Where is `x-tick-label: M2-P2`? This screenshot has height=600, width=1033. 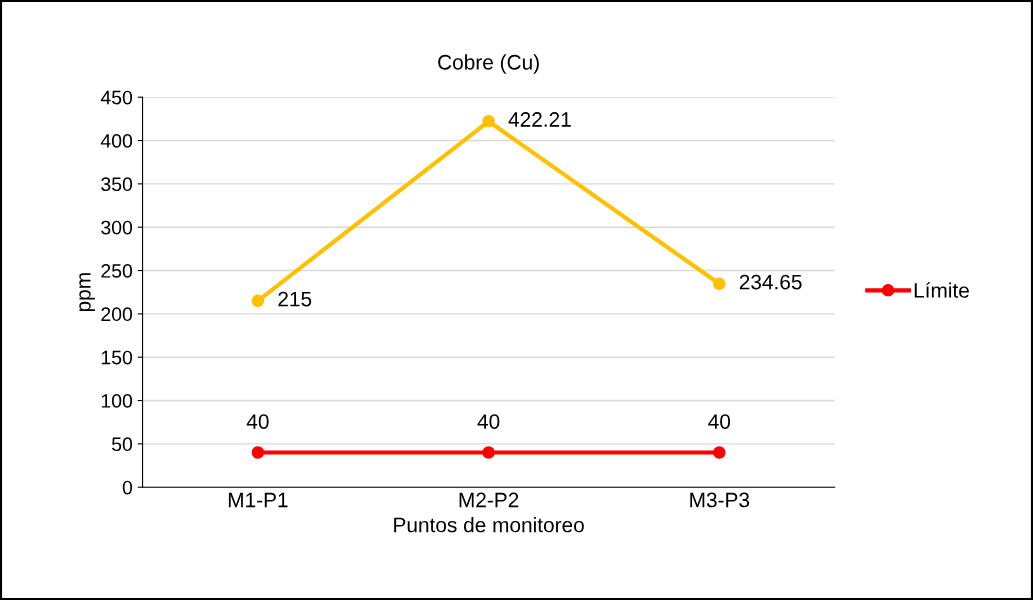 x-tick-label: M2-P2 is located at coordinates (489, 500).